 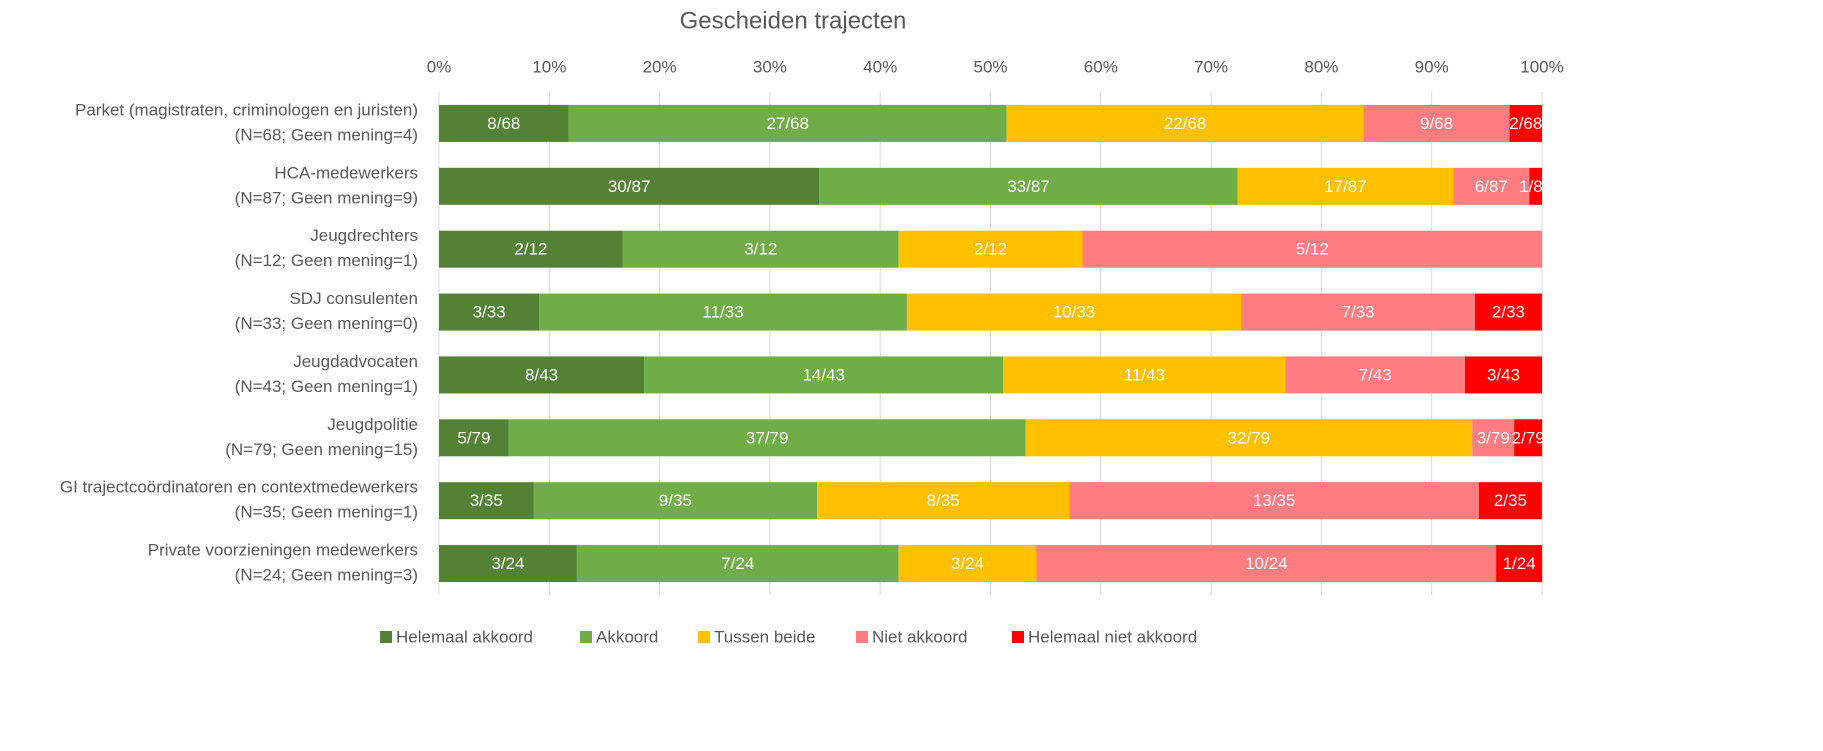 I want to click on data-label: 17/87, so click(x=1345, y=186).